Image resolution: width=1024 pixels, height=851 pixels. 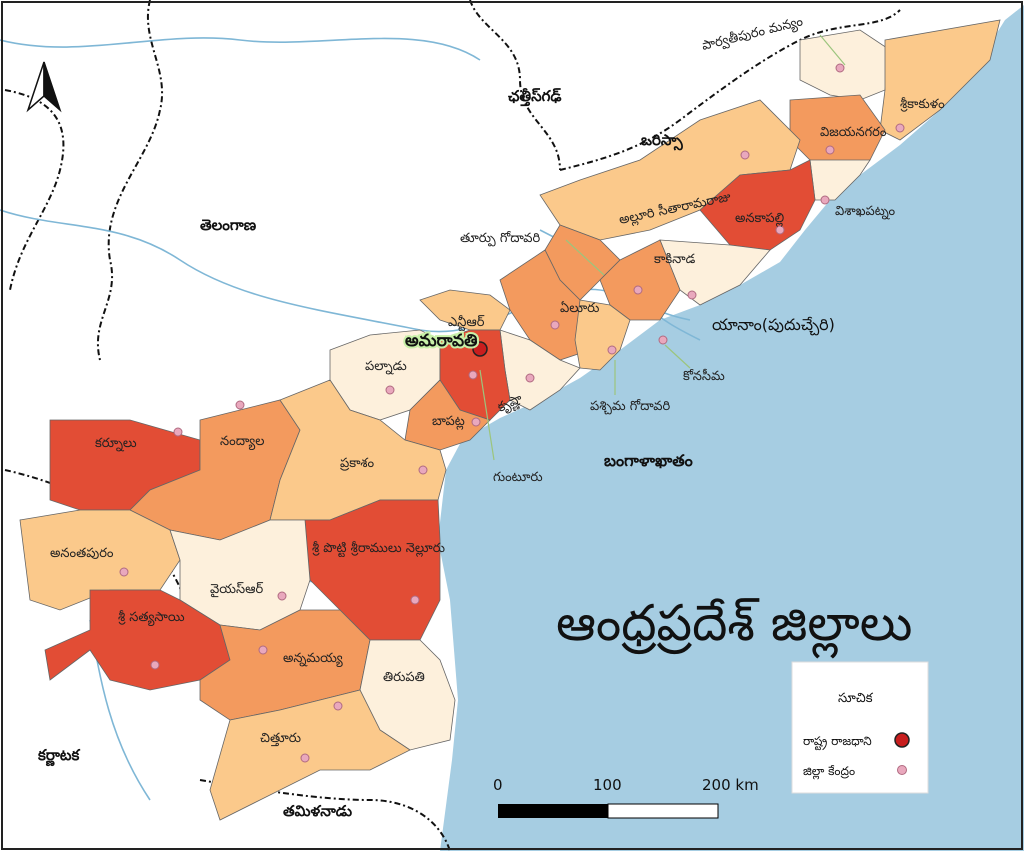 I want to click on label-chittoor: చిత్తూరు, so click(x=280, y=739).